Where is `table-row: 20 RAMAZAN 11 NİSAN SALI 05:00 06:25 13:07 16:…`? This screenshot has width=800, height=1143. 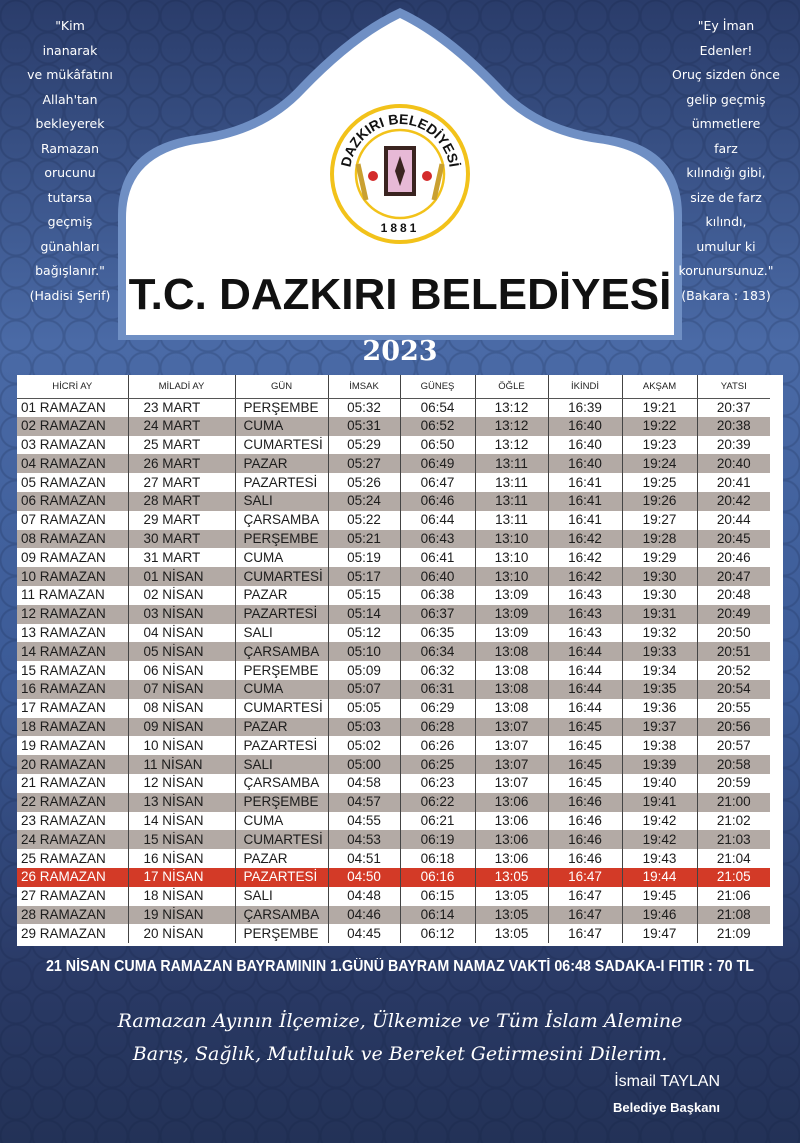
table-row: 20 RAMAZAN 11 NİSAN SALI 05:00 06:25 13:07 16:… is located at coordinates (393, 764).